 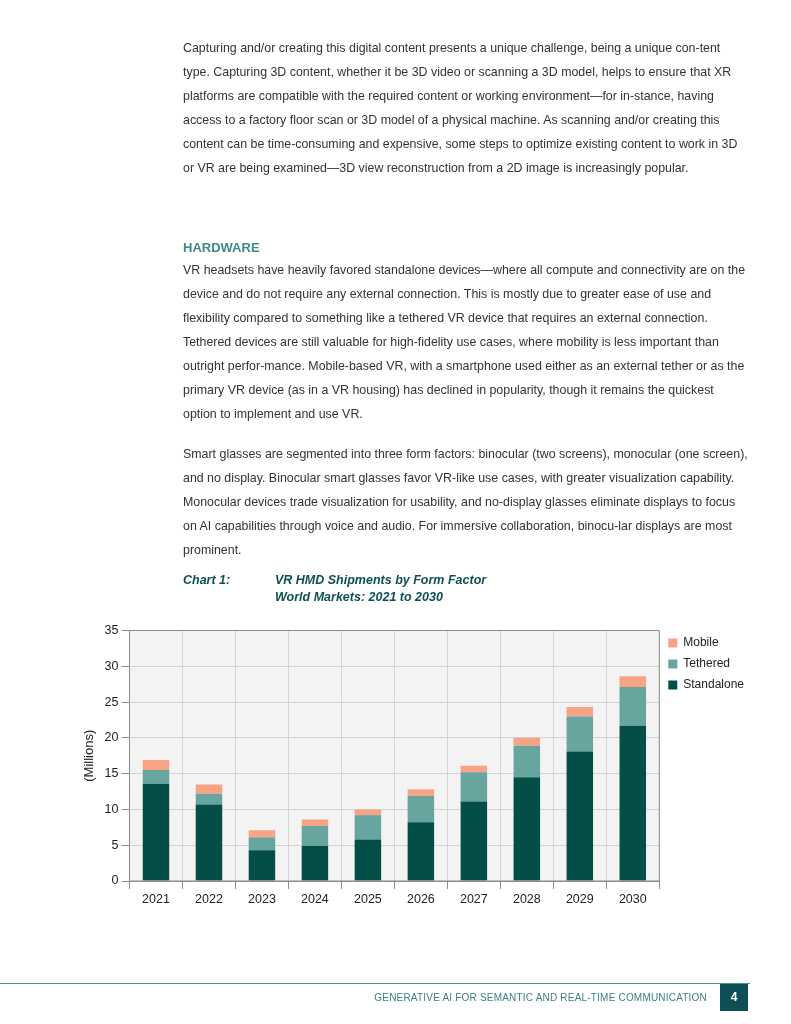 I want to click on y-tick-label: 20, so click(x=111, y=737).